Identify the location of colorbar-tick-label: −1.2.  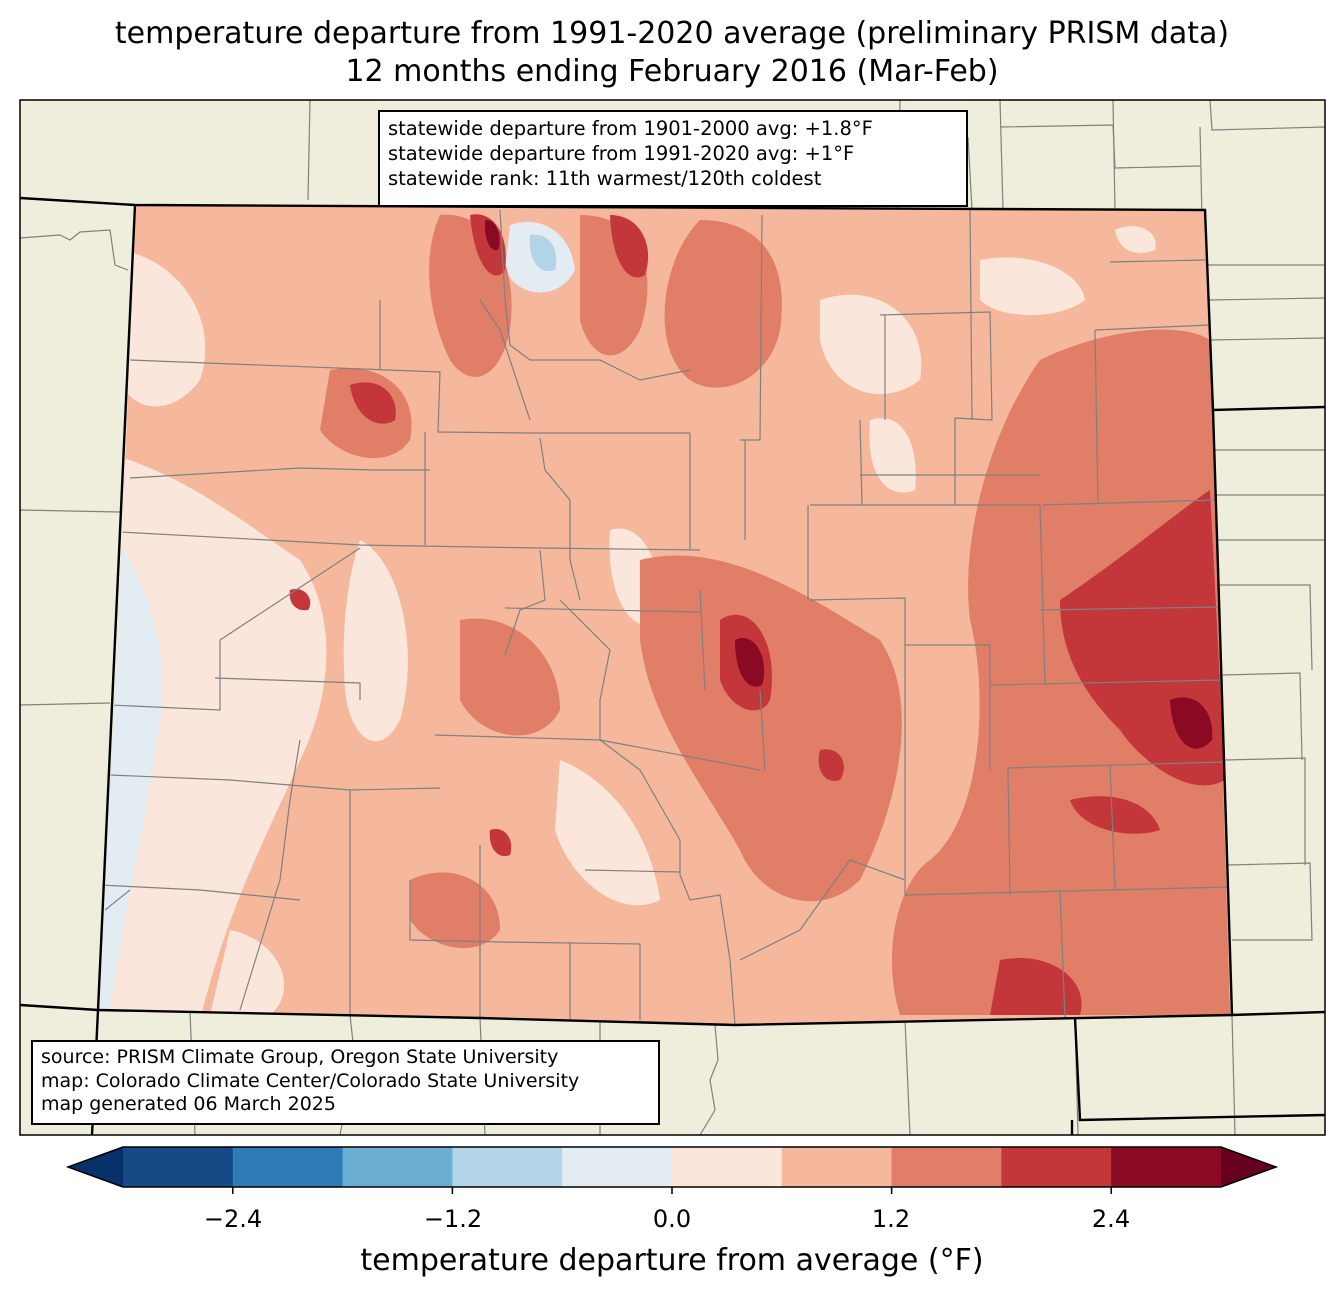
(453, 1219).